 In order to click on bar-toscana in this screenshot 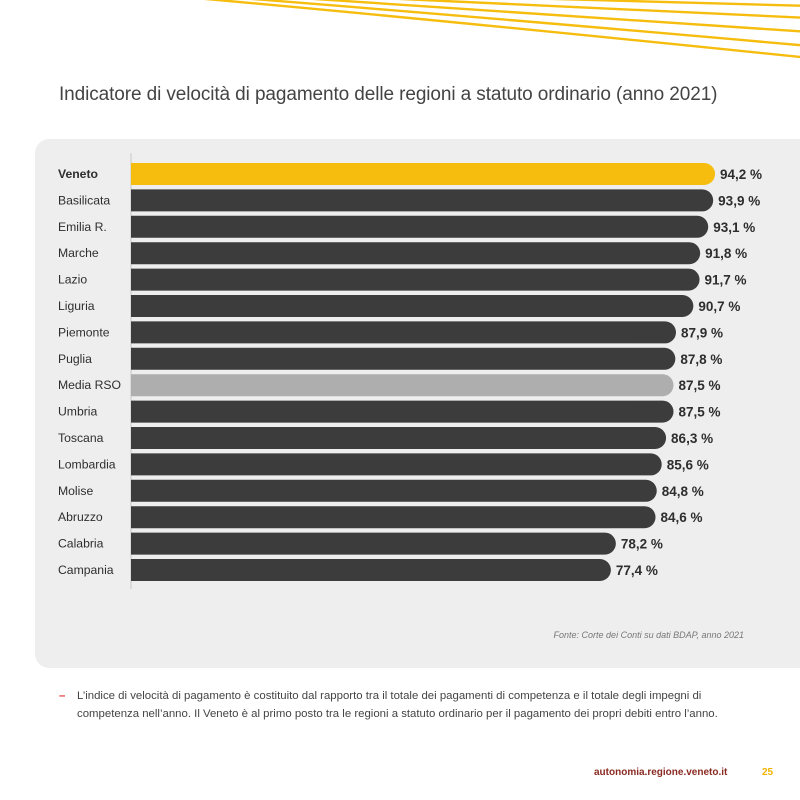, I will do `click(399, 438)`.